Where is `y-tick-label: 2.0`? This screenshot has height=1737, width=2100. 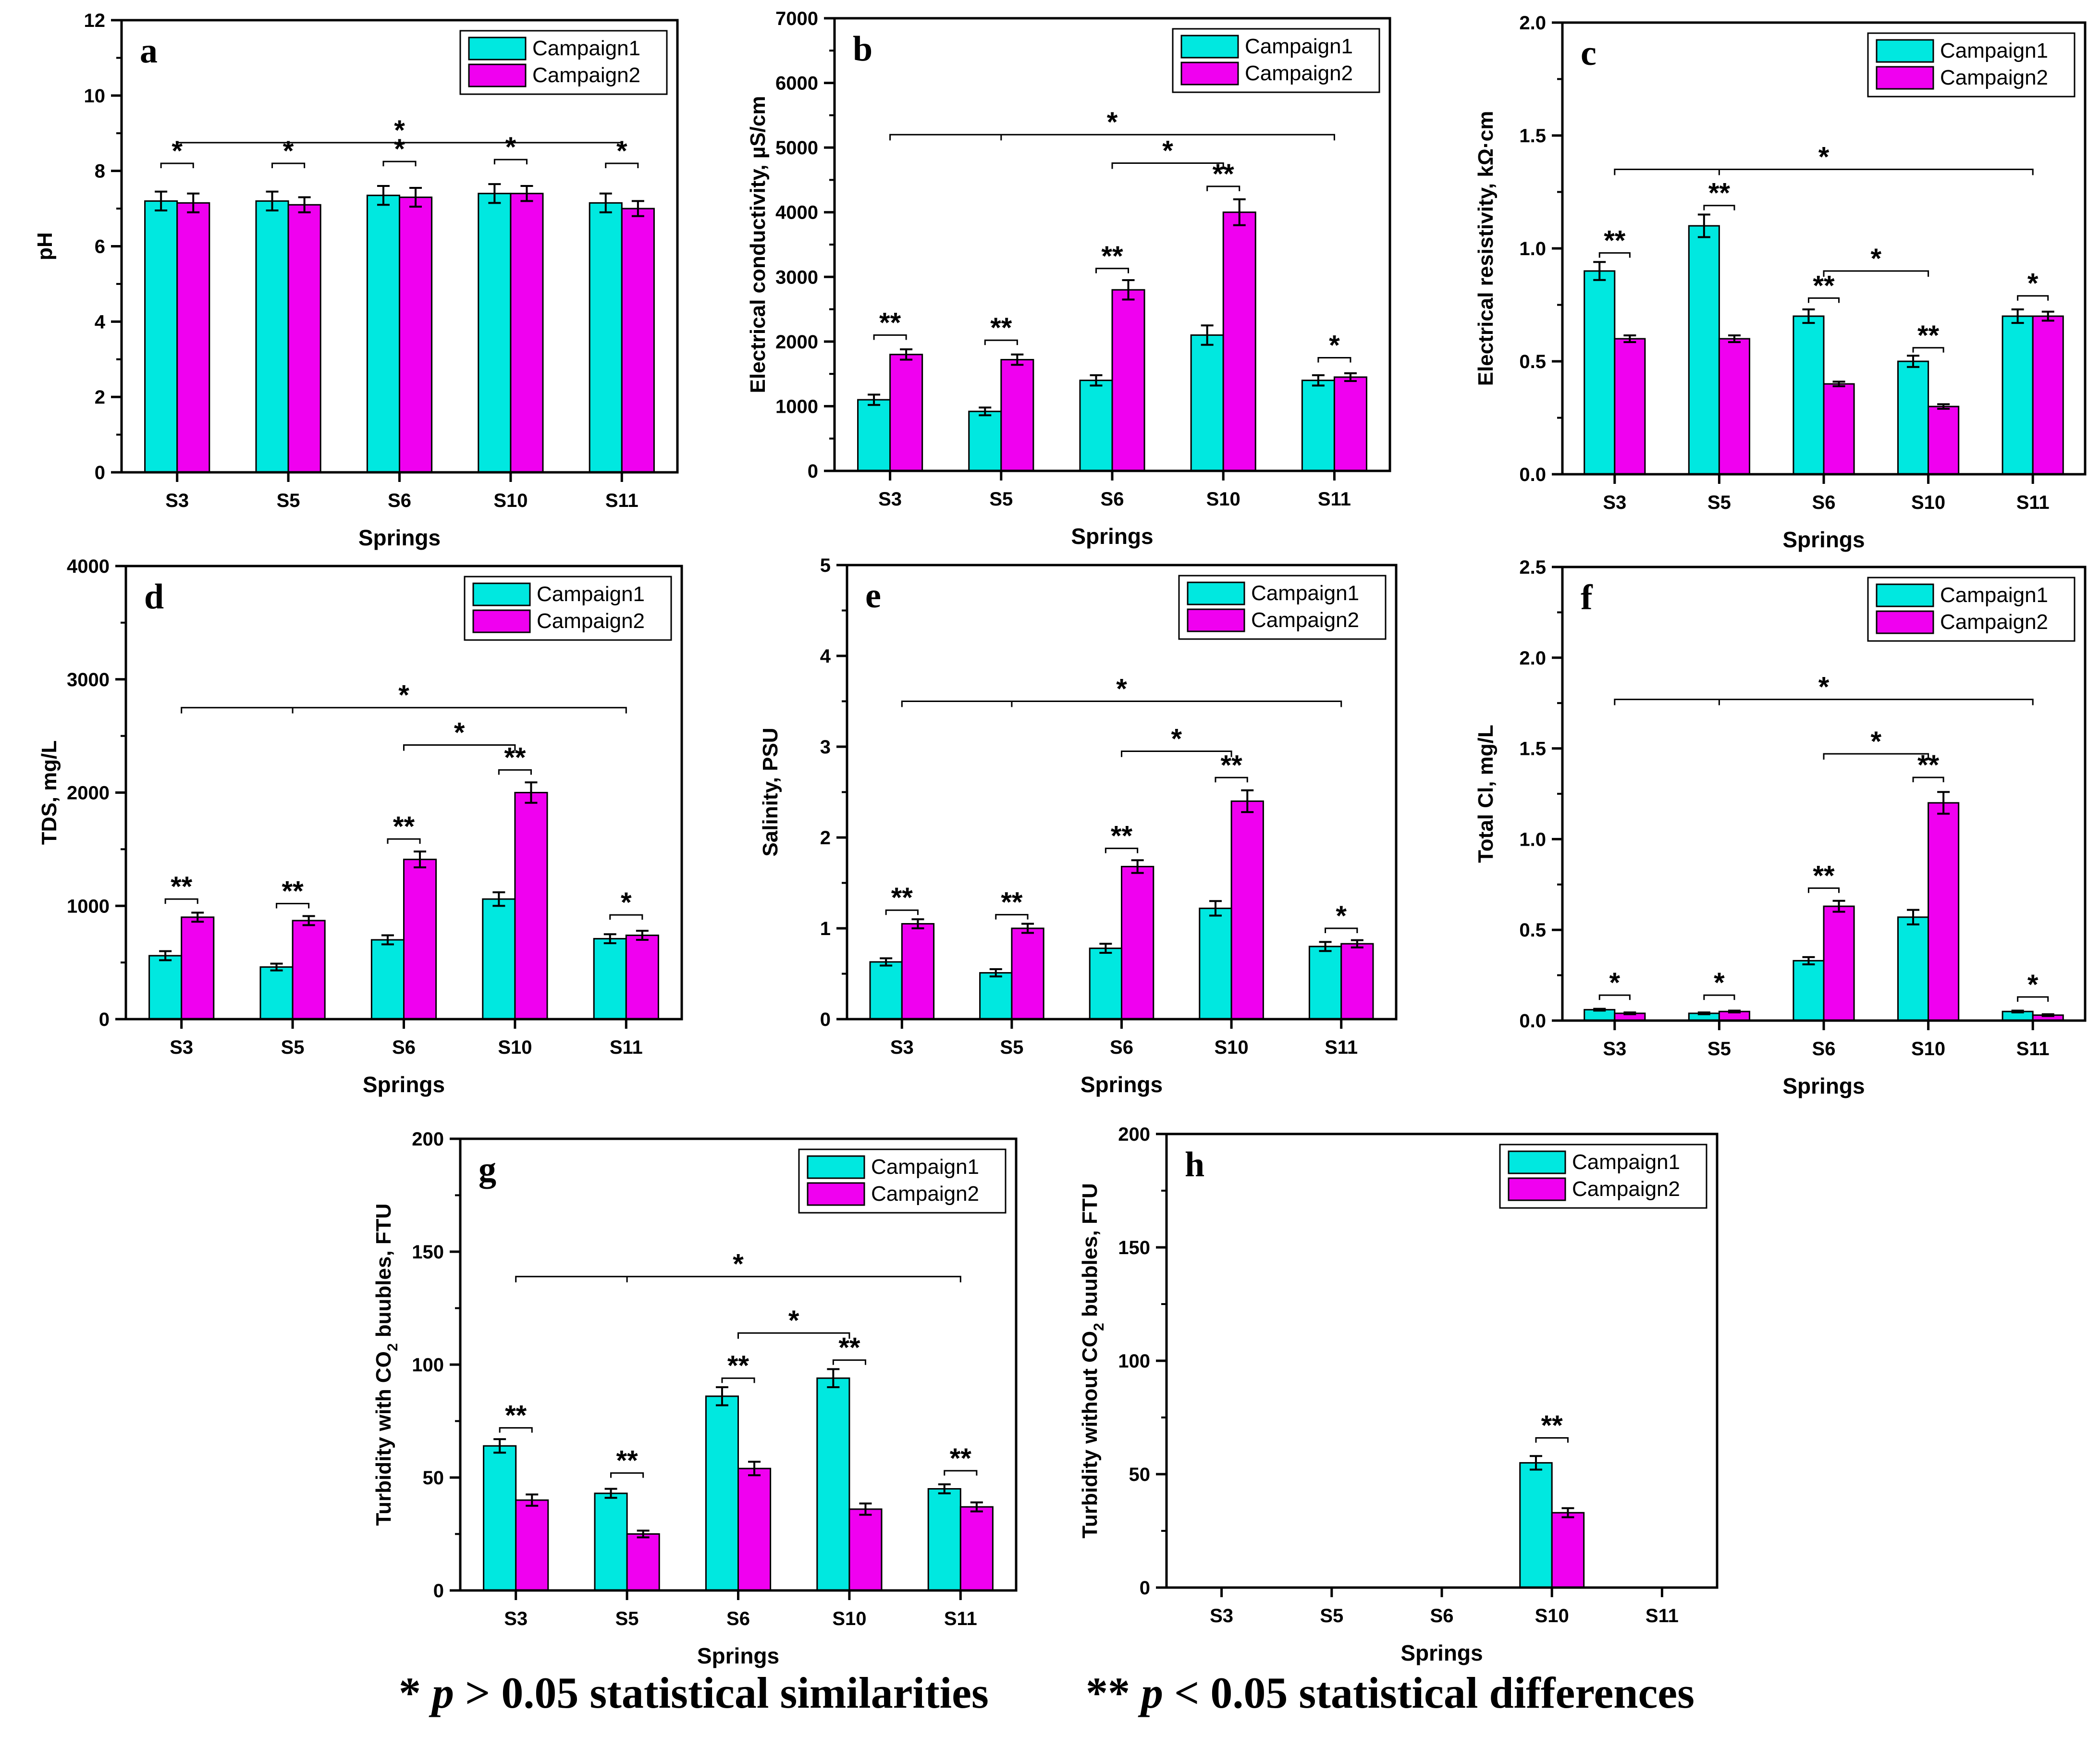 y-tick-label: 2.0 is located at coordinates (1532, 658).